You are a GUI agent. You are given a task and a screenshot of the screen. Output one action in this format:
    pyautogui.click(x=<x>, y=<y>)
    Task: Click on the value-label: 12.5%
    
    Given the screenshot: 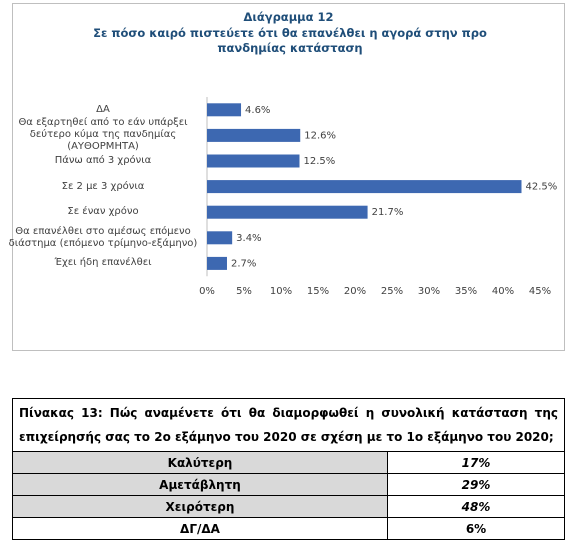 What is the action you would take?
    pyautogui.click(x=320, y=161)
    